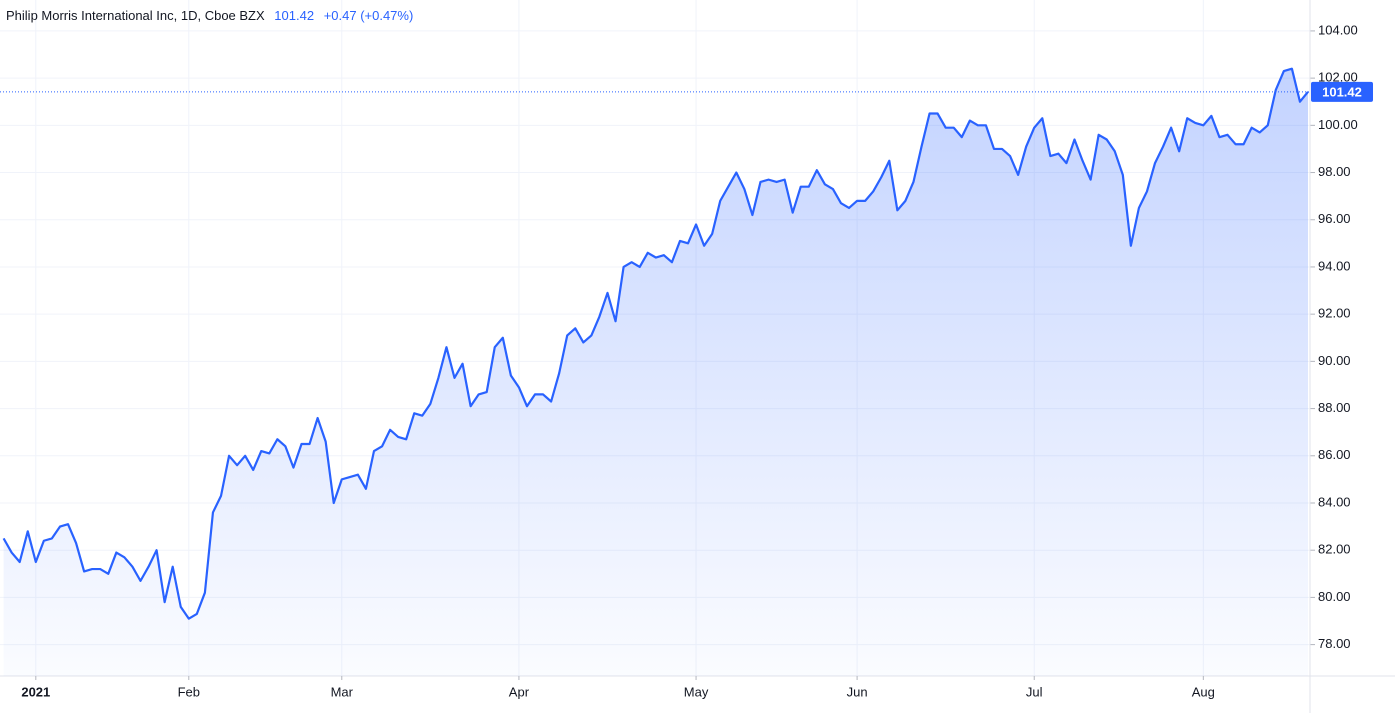  What do you see at coordinates (1334, 549) in the screenshot?
I see `y-tick-label: 82.00` at bounding box center [1334, 549].